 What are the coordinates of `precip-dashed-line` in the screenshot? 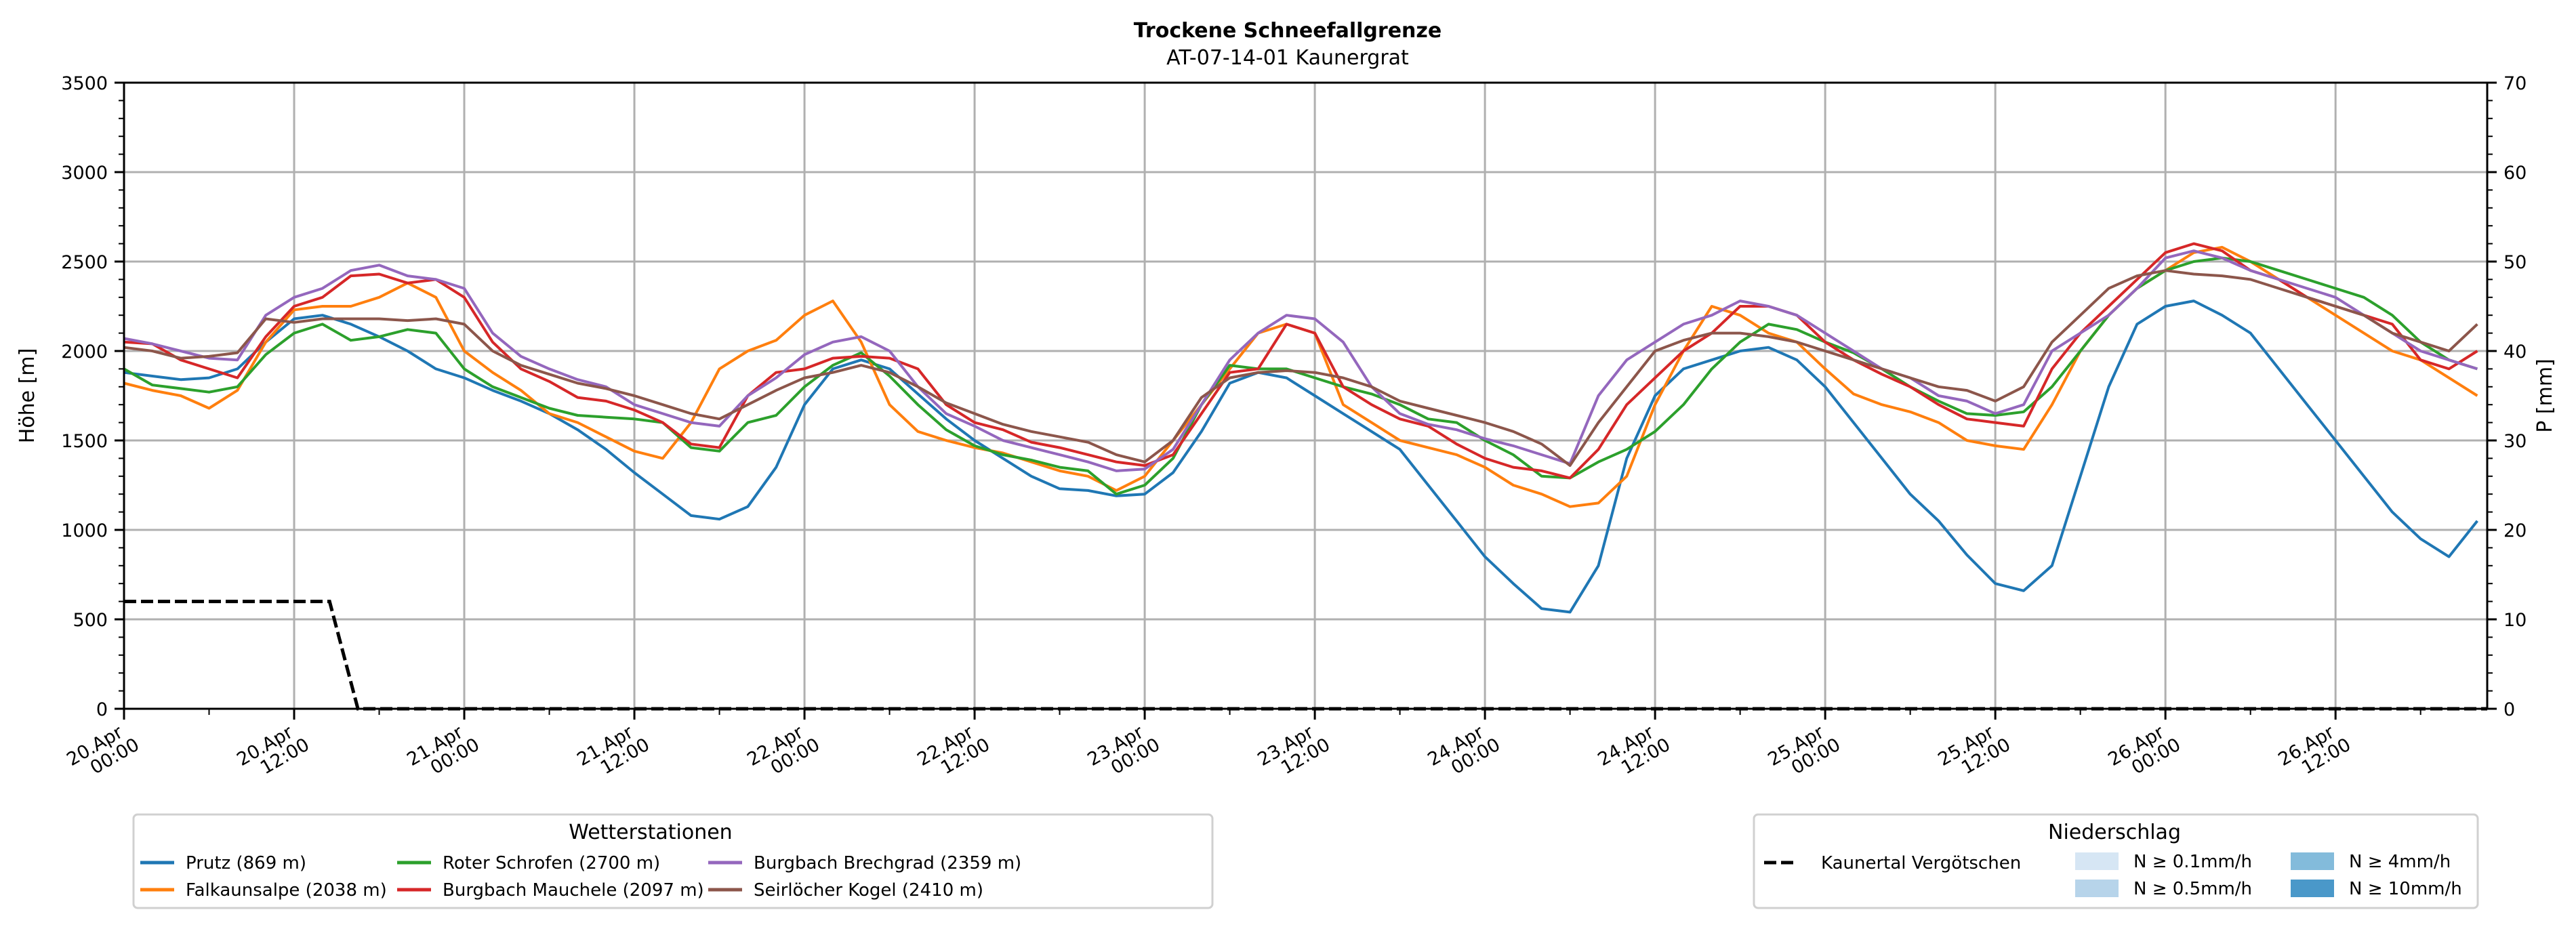 It's located at (1305, 655).